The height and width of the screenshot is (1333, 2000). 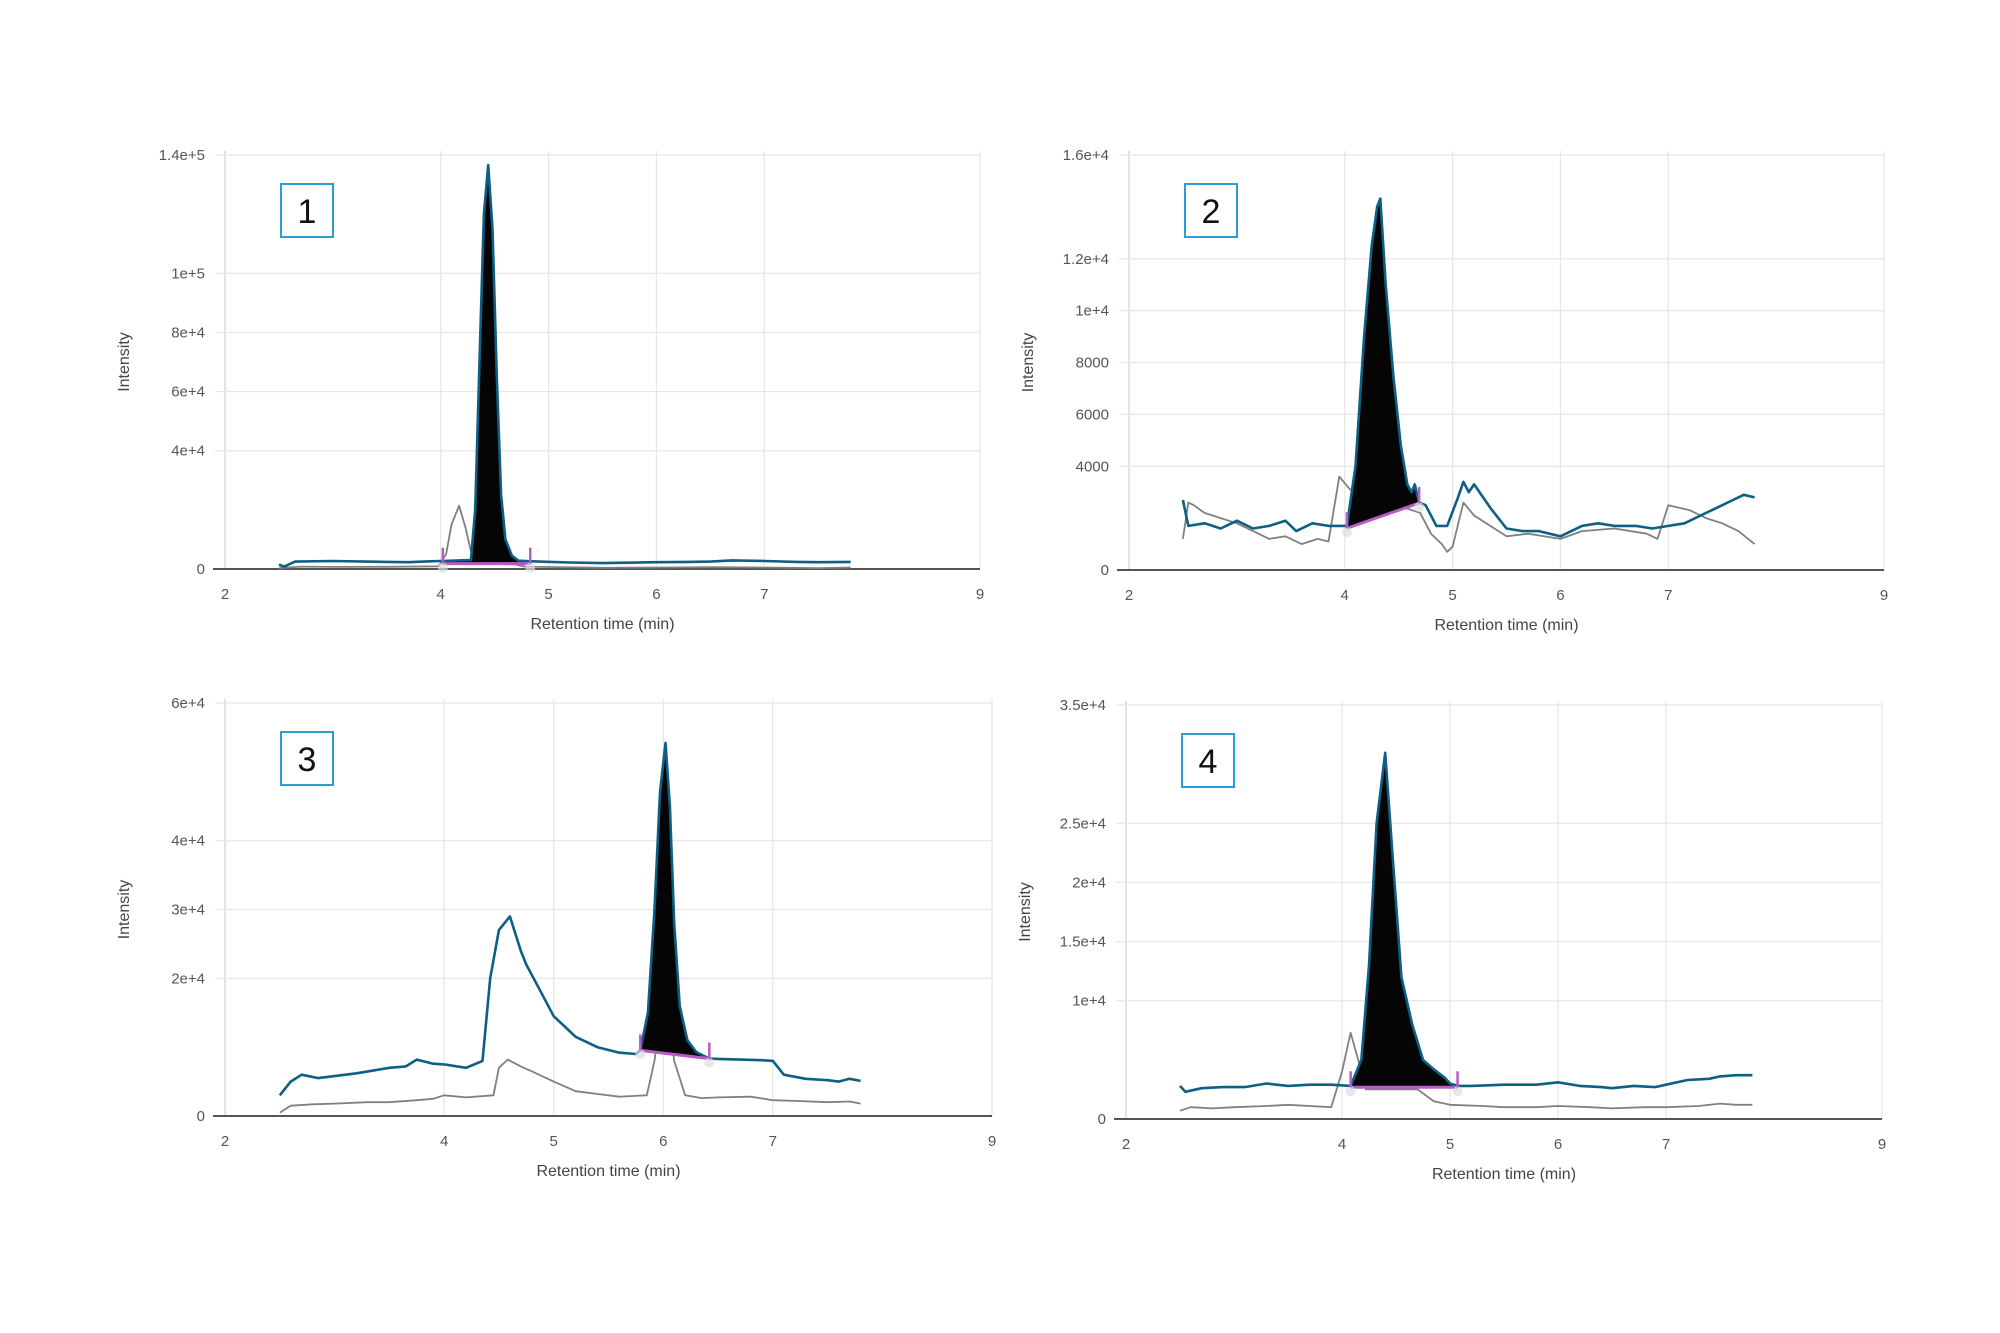 I want to click on y-tick-label: 1.2e+4, so click(x=1086, y=259).